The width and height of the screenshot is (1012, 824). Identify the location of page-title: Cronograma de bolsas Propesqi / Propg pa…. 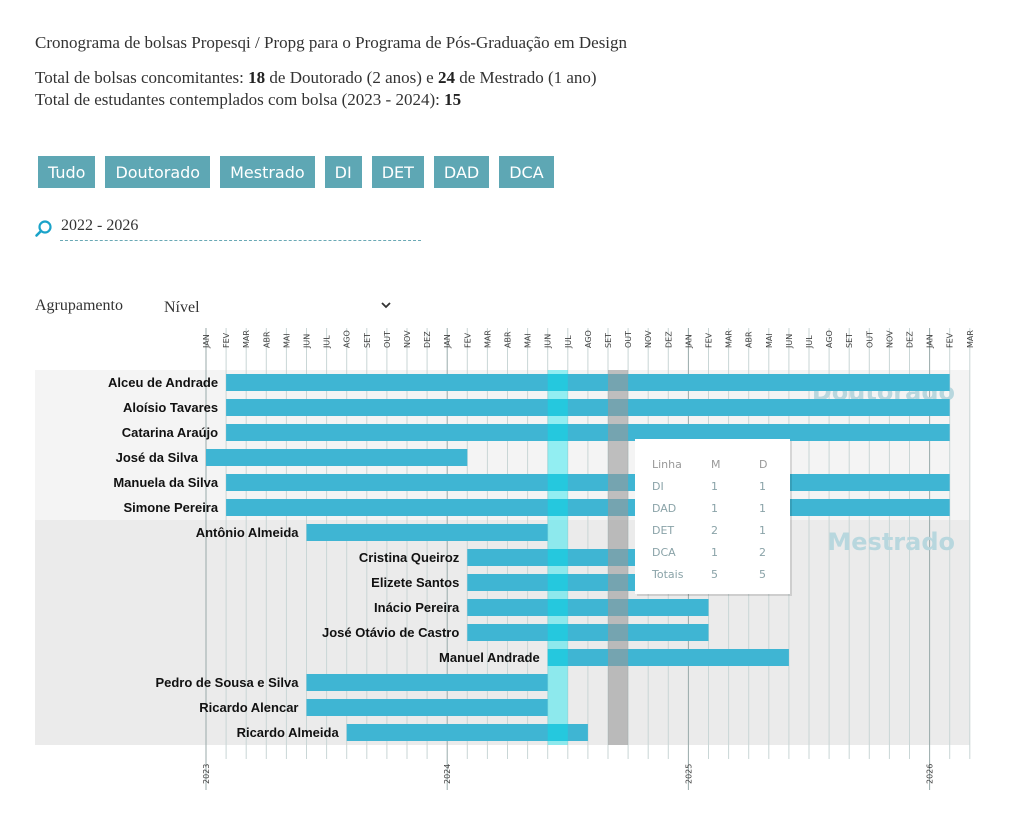
(331, 42).